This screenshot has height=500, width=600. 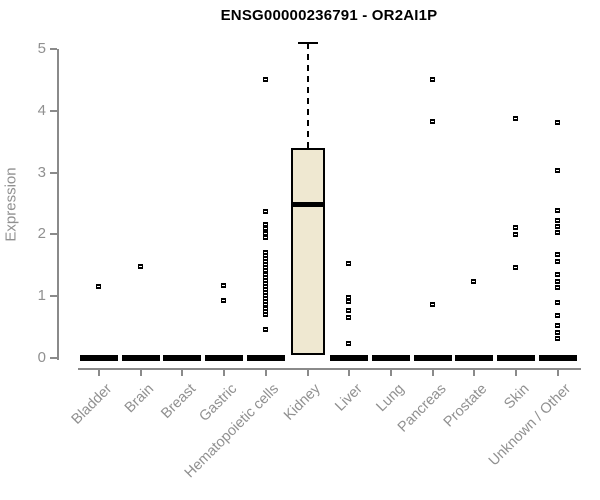 I want to click on x-category-label: Liver, so click(x=349, y=398).